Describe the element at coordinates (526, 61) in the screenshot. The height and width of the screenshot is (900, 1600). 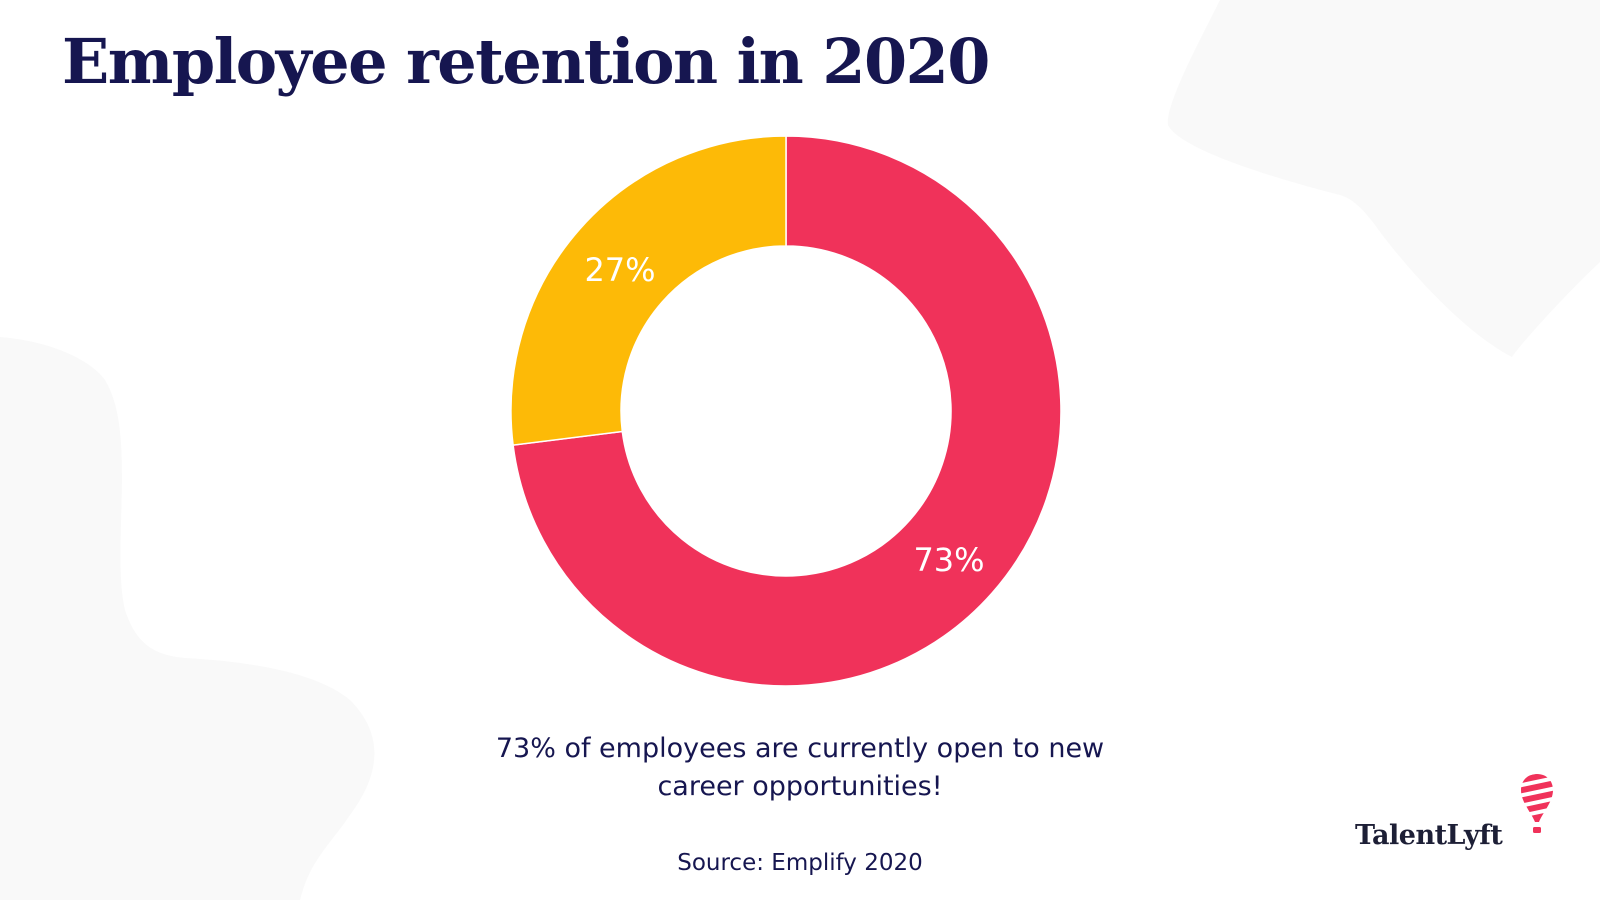
I see `page-title: Employee retention in 2020` at that location.